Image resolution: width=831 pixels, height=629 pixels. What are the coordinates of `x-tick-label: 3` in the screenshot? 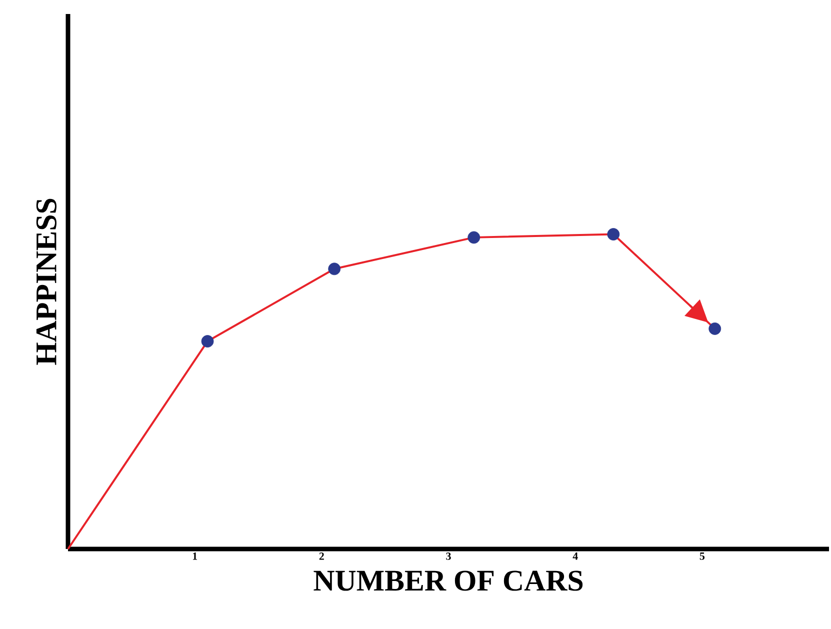 It's located at (448, 556).